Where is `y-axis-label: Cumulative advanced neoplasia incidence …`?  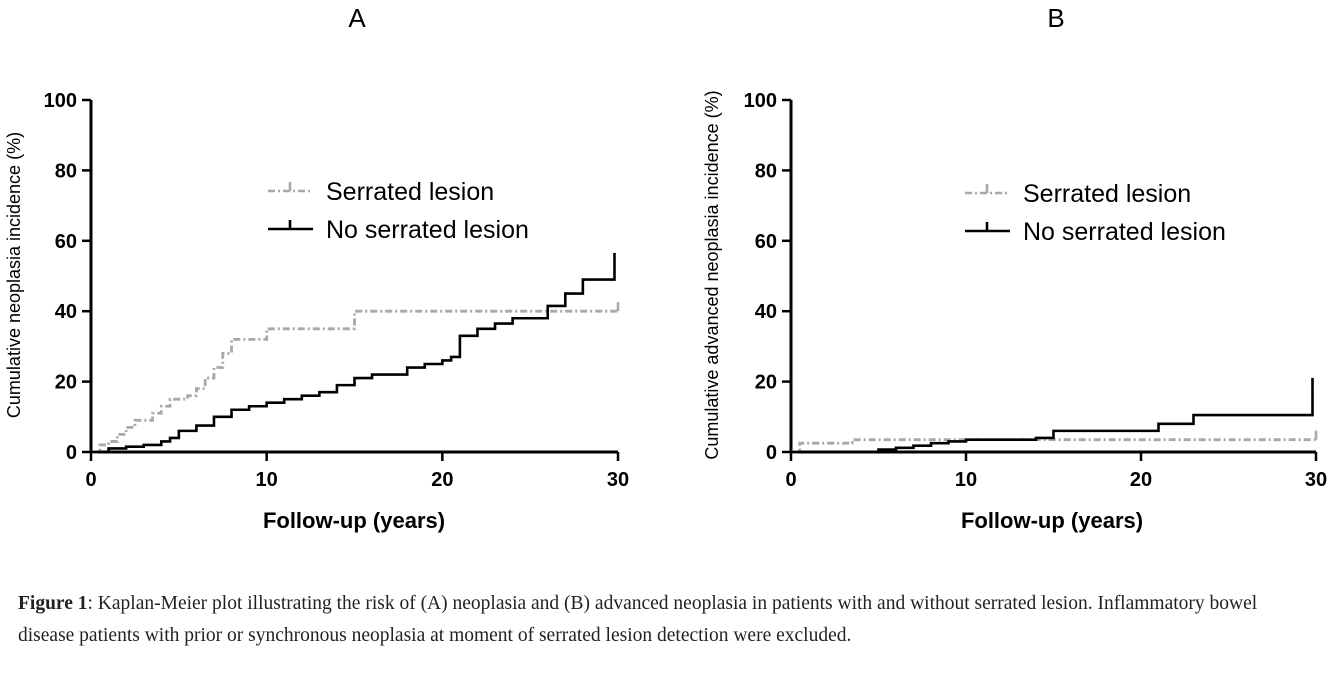
y-axis-label: Cumulative advanced neoplasia incidence … is located at coordinates (712, 274).